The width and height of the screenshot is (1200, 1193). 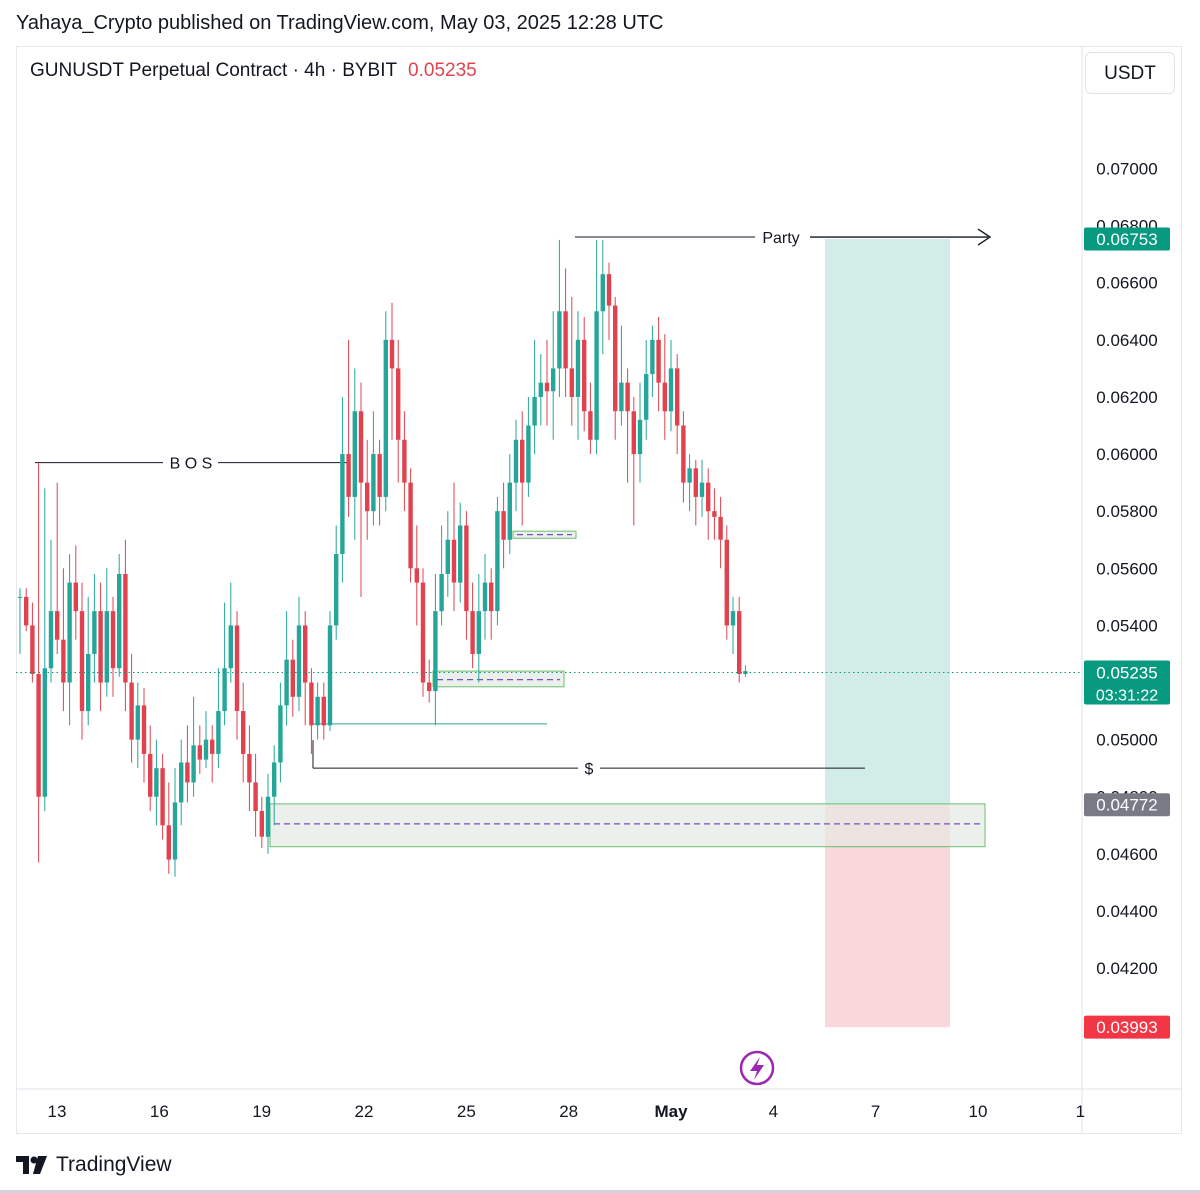 I want to click on last-price: 0.05235, so click(x=442, y=70).